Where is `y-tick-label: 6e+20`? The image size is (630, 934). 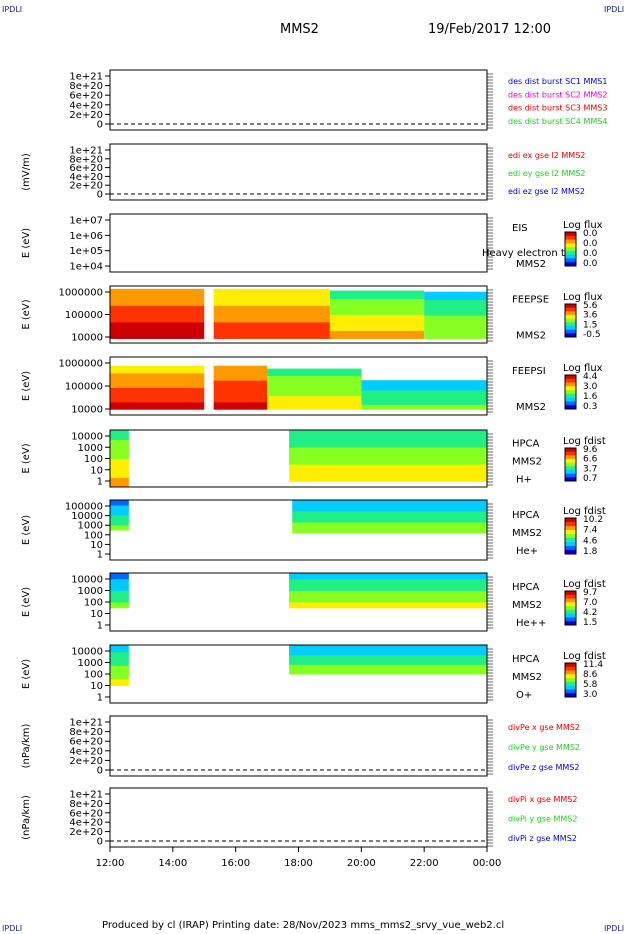
y-tick-label: 6e+20 is located at coordinates (86, 742).